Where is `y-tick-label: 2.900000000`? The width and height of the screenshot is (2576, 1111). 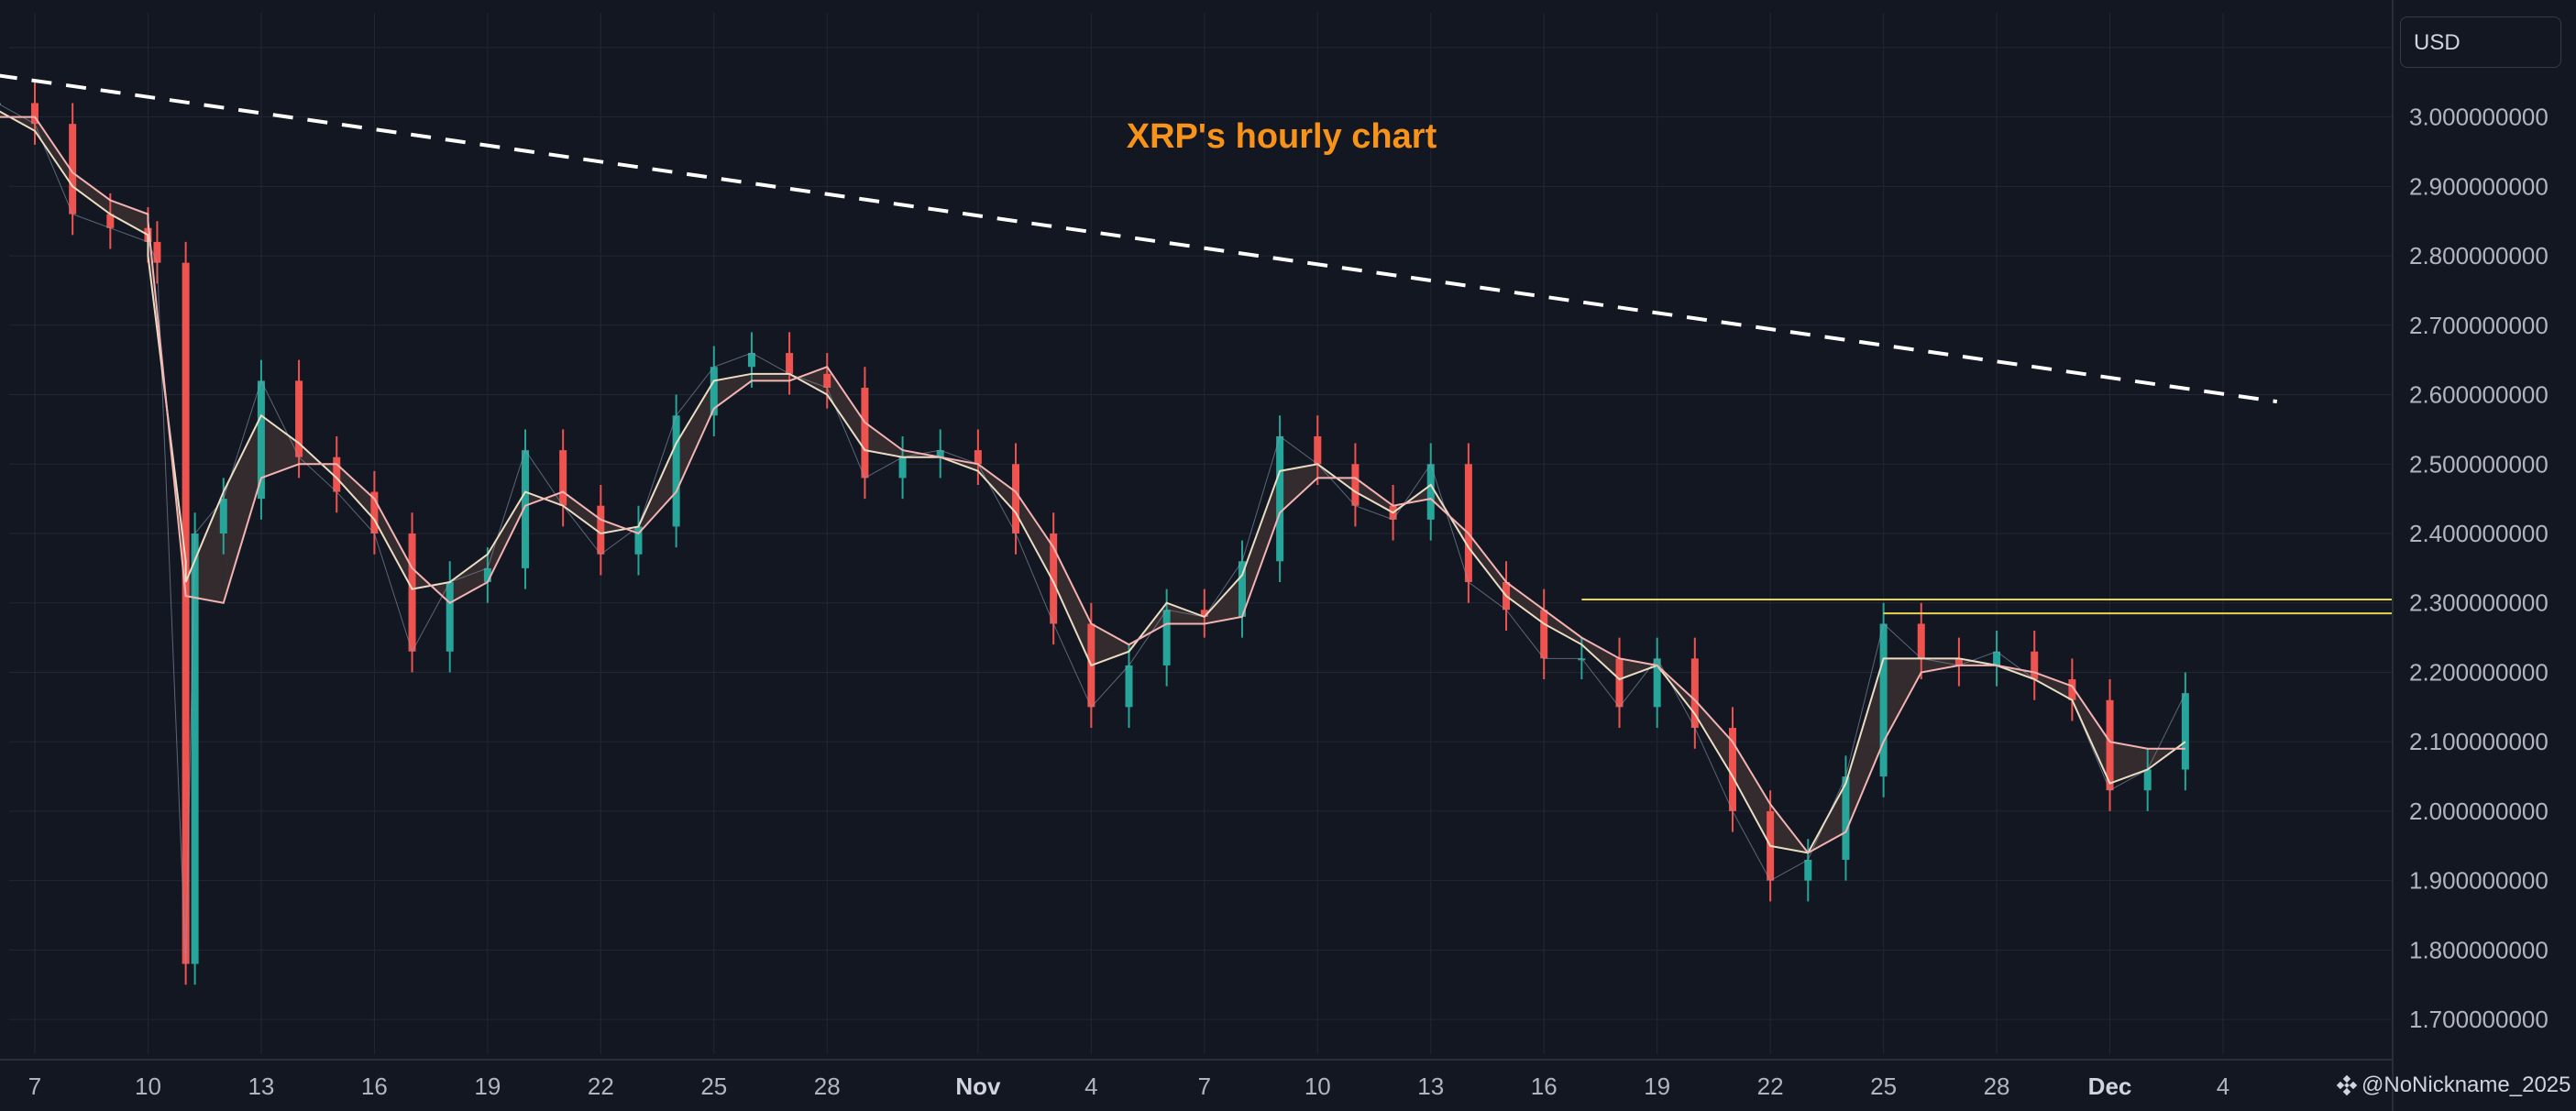 y-tick-label: 2.900000000 is located at coordinates (2478, 186).